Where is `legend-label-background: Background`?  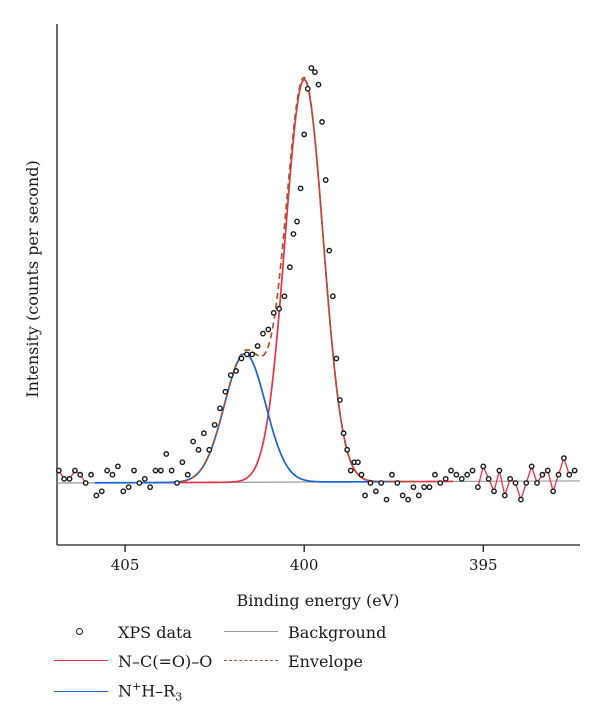
legend-label-background: Background is located at coordinates (337, 632).